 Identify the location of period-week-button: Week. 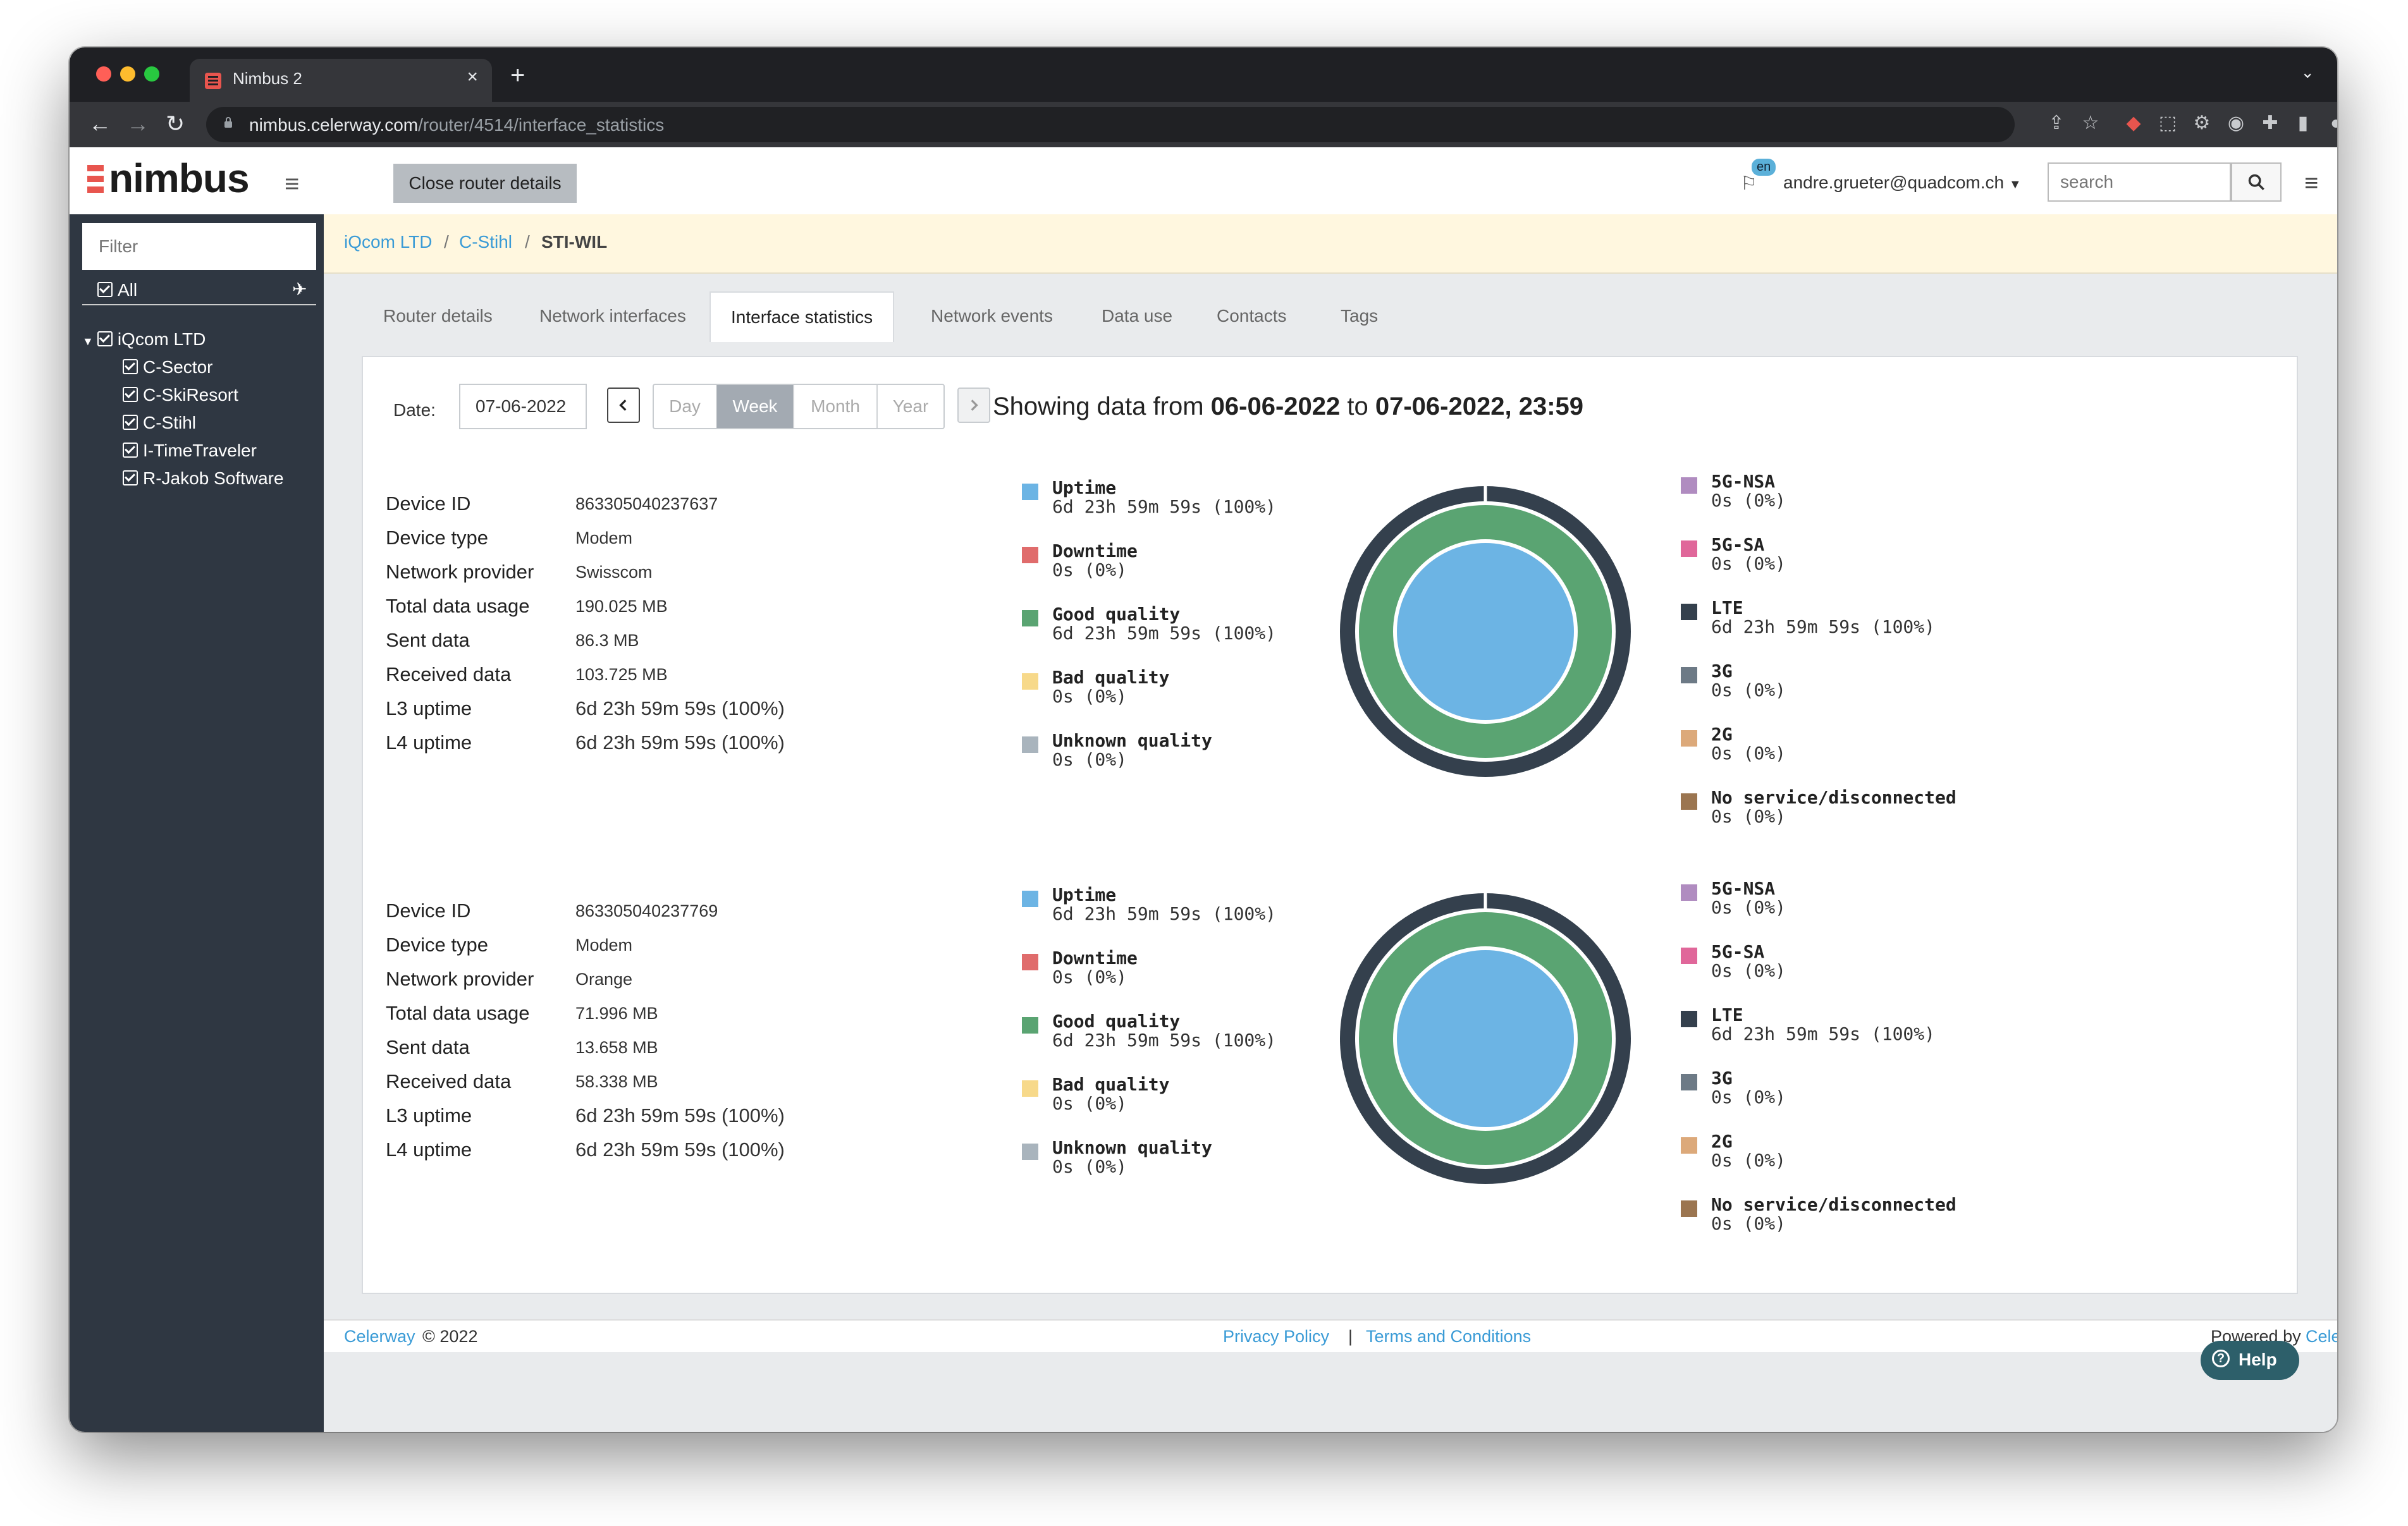
(755, 406).